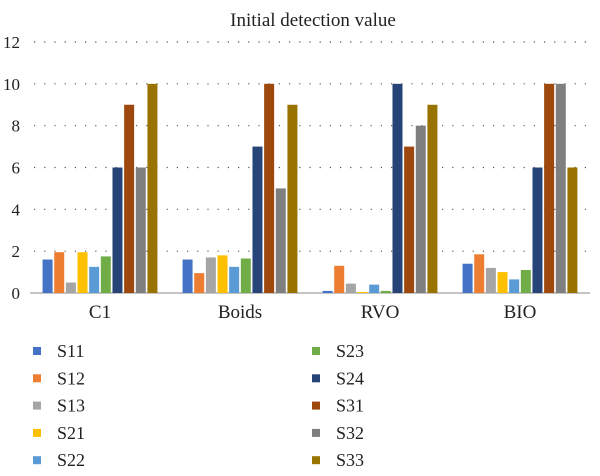 The width and height of the screenshot is (600, 476). What do you see at coordinates (198, 405) in the screenshot?
I see `legend: S11 S12 S13 S21 S22 S23 S24 S31 S32 S33` at bounding box center [198, 405].